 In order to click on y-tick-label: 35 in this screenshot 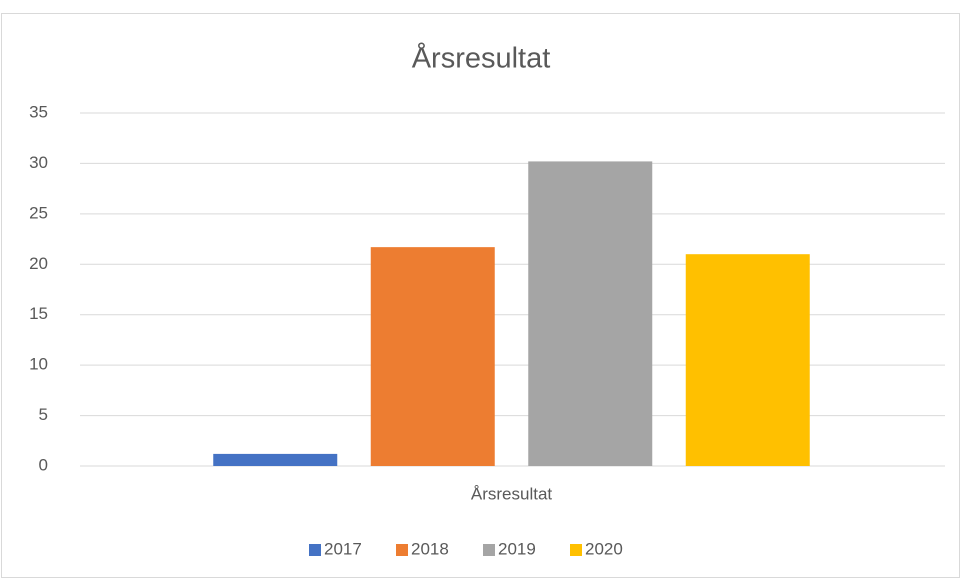, I will do `click(38, 111)`.